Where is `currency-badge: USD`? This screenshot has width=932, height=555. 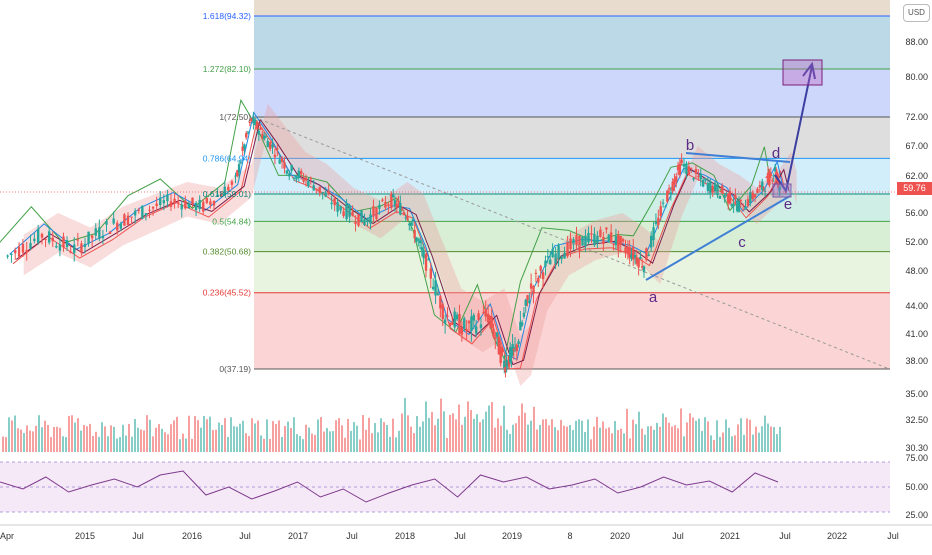
currency-badge: USD is located at coordinates (916, 13).